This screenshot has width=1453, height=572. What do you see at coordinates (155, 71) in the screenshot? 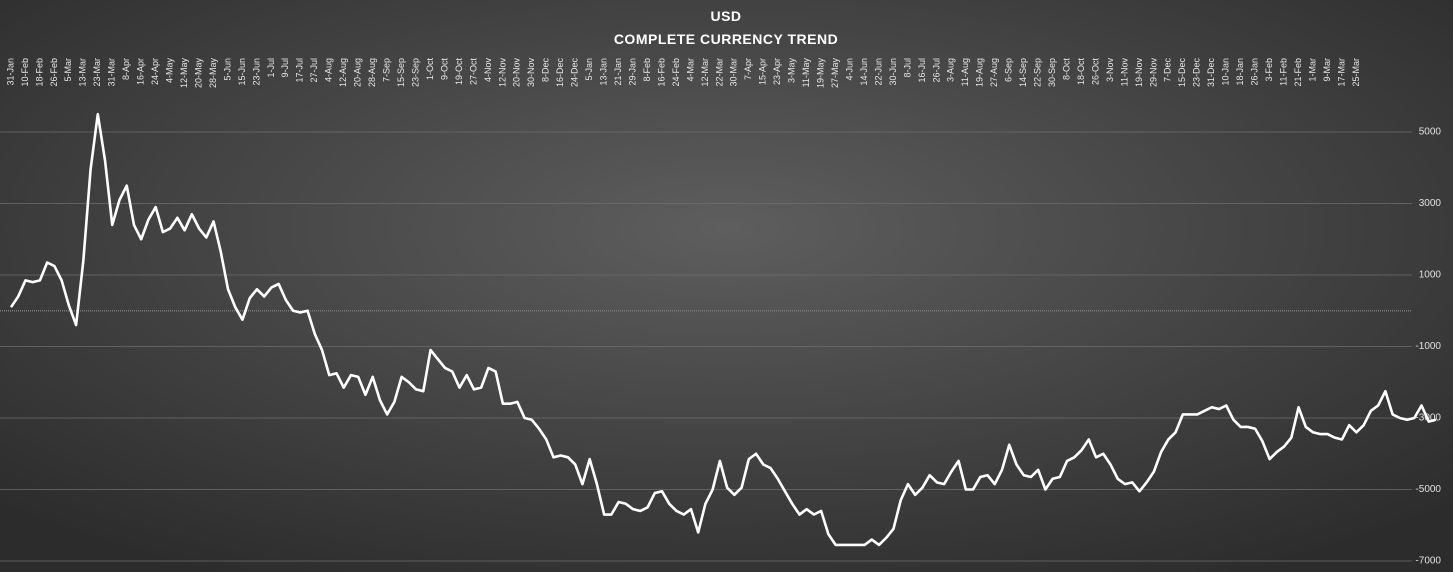
I see `x-tick-label: 24-Apr` at bounding box center [155, 71].